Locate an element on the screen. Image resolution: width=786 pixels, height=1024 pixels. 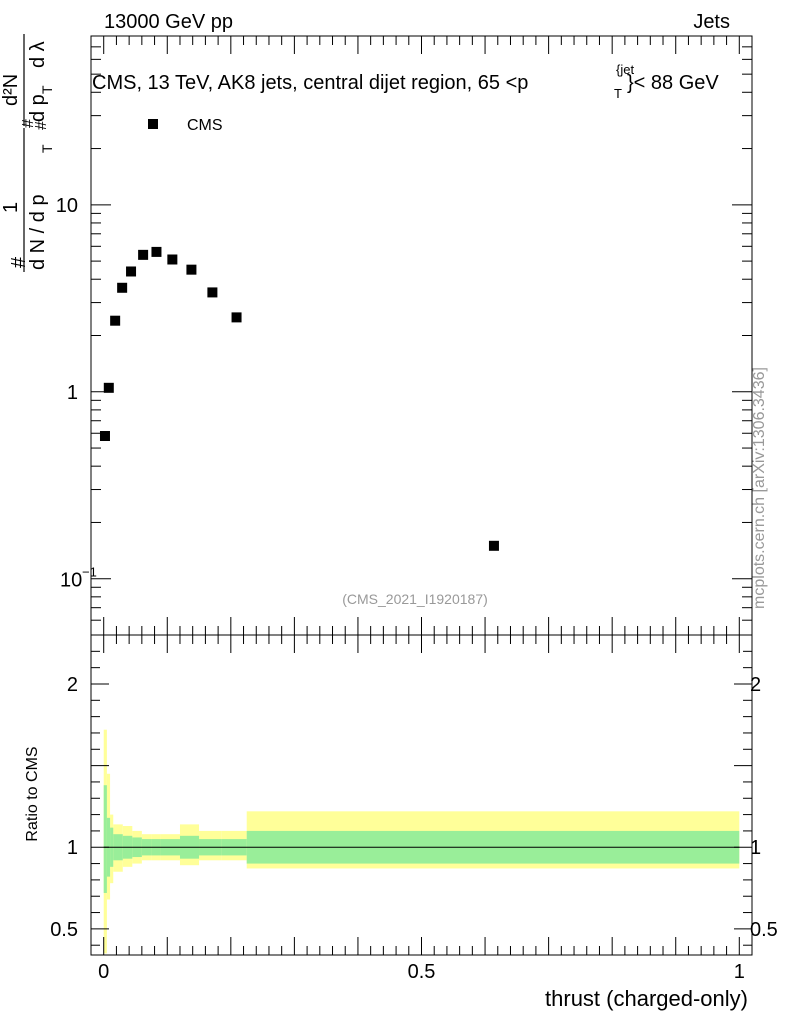
ratio-y-tick-label-right: 2 is located at coordinates (755, 685).